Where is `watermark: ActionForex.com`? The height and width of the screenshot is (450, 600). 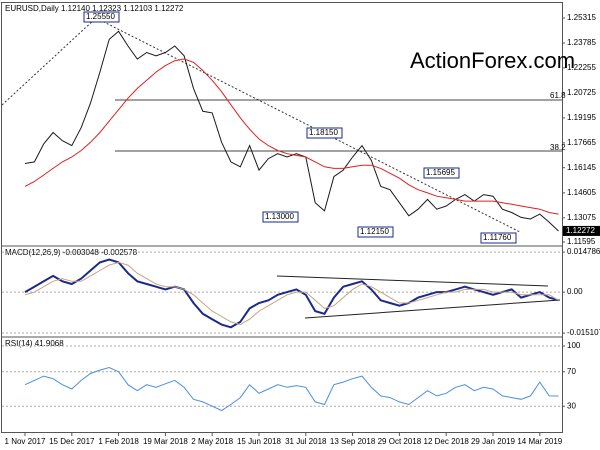 watermark: ActionForex.com is located at coordinates (492, 60).